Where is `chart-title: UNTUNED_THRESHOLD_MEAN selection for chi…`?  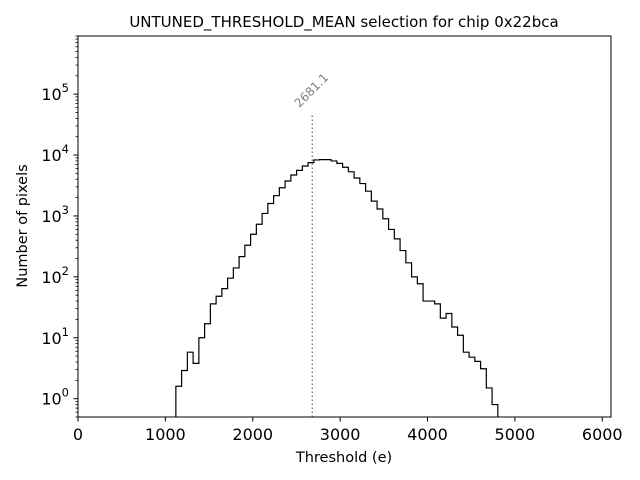
chart-title: UNTUNED_THRESHOLD_MEAN selection for chi… is located at coordinates (343, 22).